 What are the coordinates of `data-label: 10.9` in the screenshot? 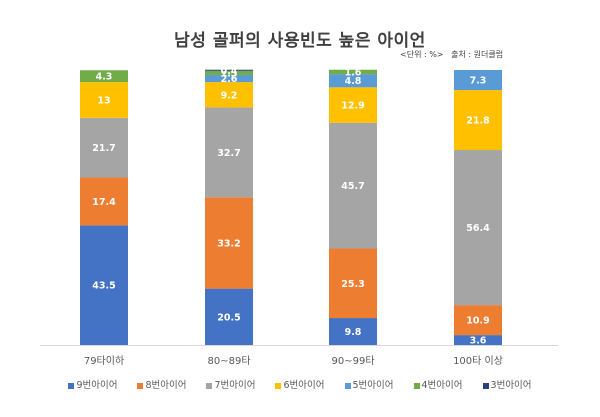 It's located at (477, 321).